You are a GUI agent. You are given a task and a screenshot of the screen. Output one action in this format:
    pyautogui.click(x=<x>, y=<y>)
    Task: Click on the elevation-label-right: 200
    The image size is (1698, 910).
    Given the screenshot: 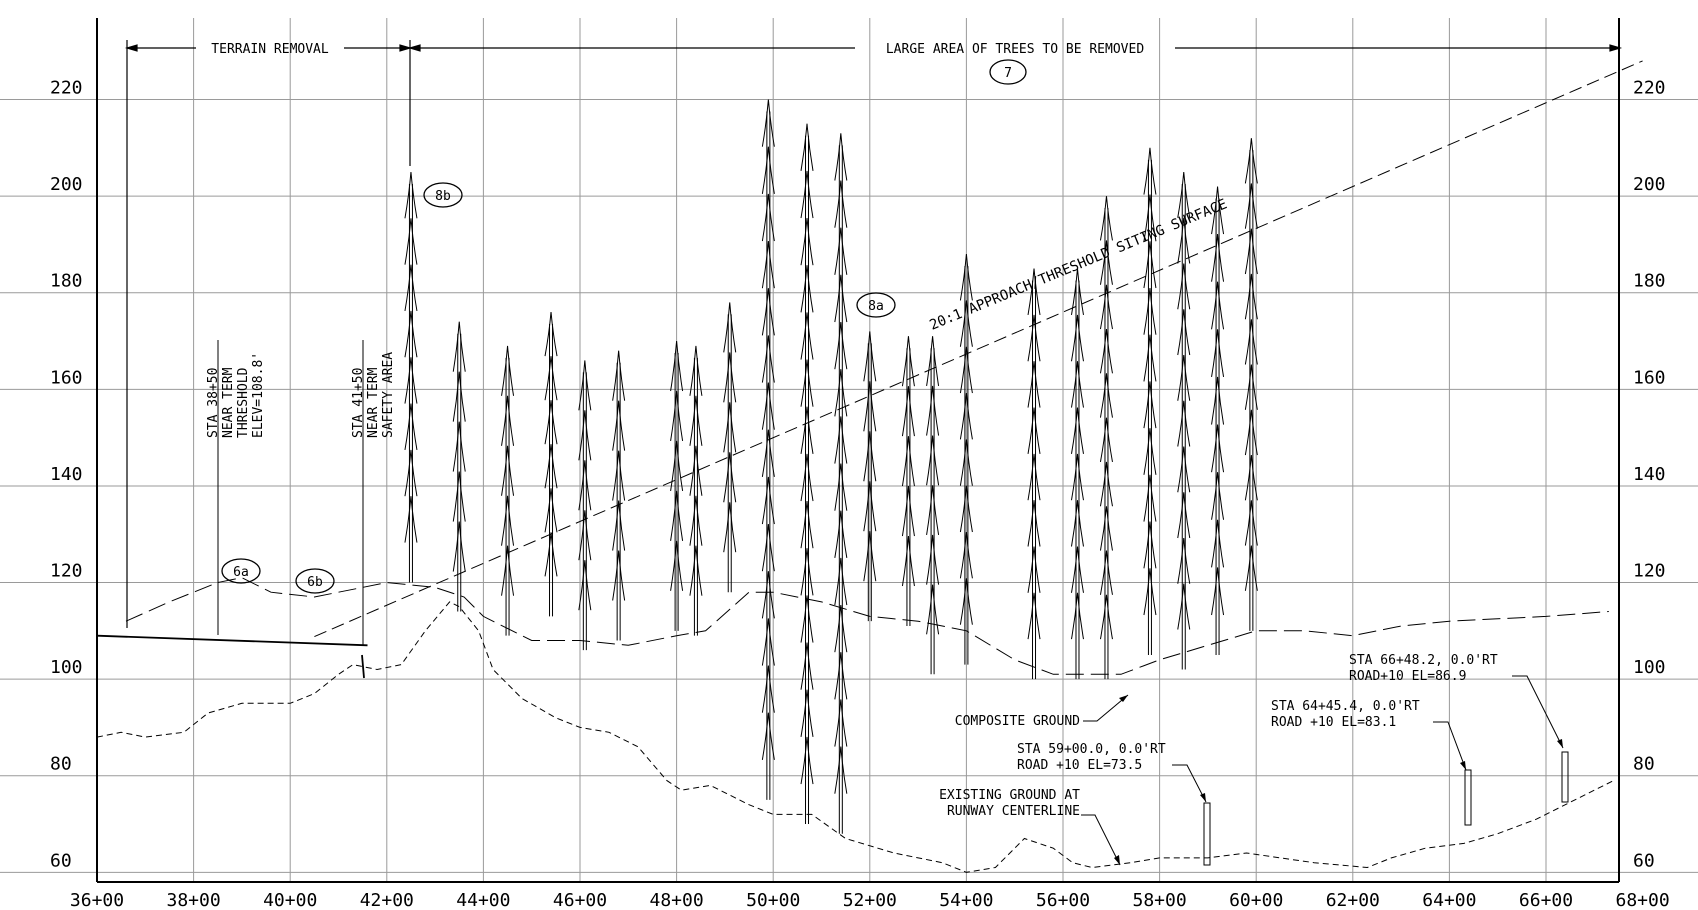 What is the action you would take?
    pyautogui.click(x=1649, y=184)
    